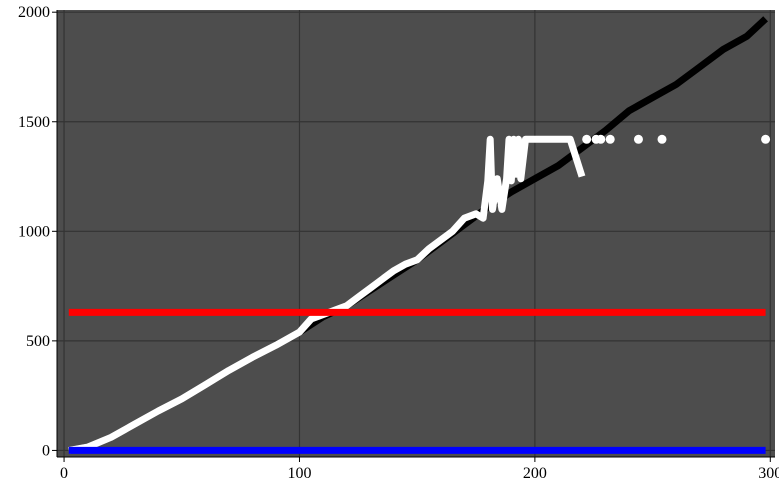 The image size is (779, 483). What do you see at coordinates (768, 473) in the screenshot?
I see `x-tick-label: 300` at bounding box center [768, 473].